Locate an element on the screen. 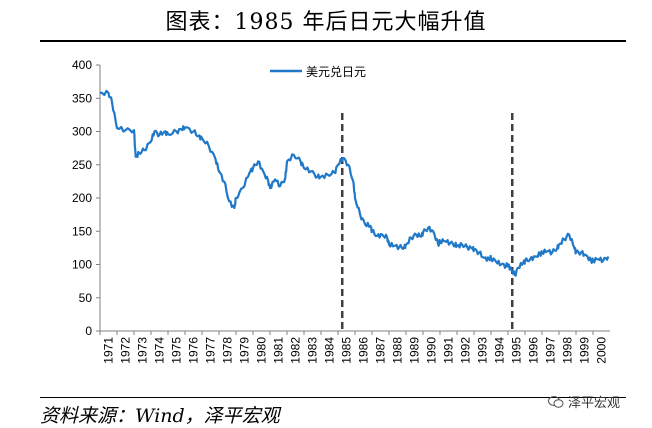  x-tick-label: 1982 is located at coordinates (296, 350).